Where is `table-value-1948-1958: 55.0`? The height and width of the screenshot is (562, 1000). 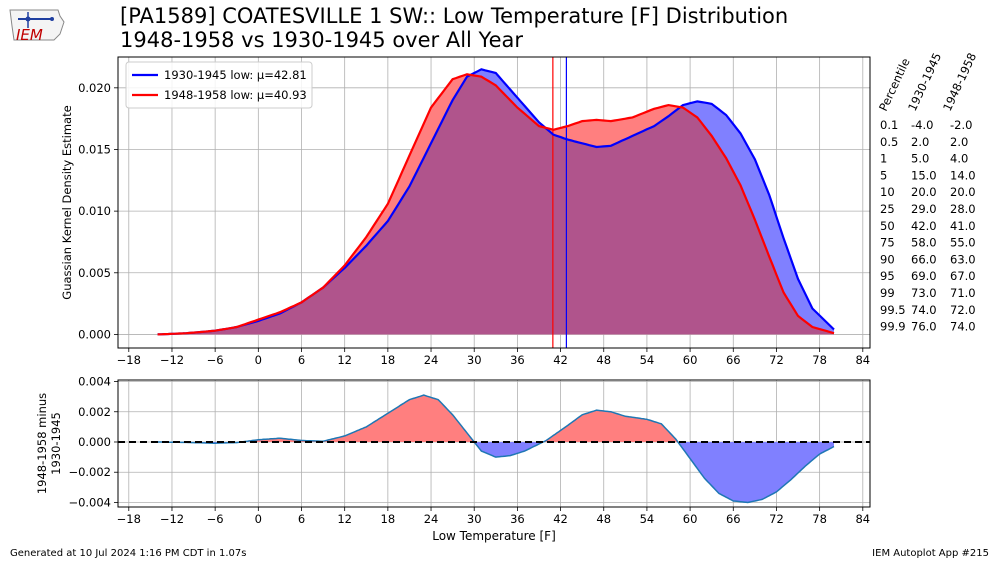 table-value-1948-1958: 55.0 is located at coordinates (963, 243).